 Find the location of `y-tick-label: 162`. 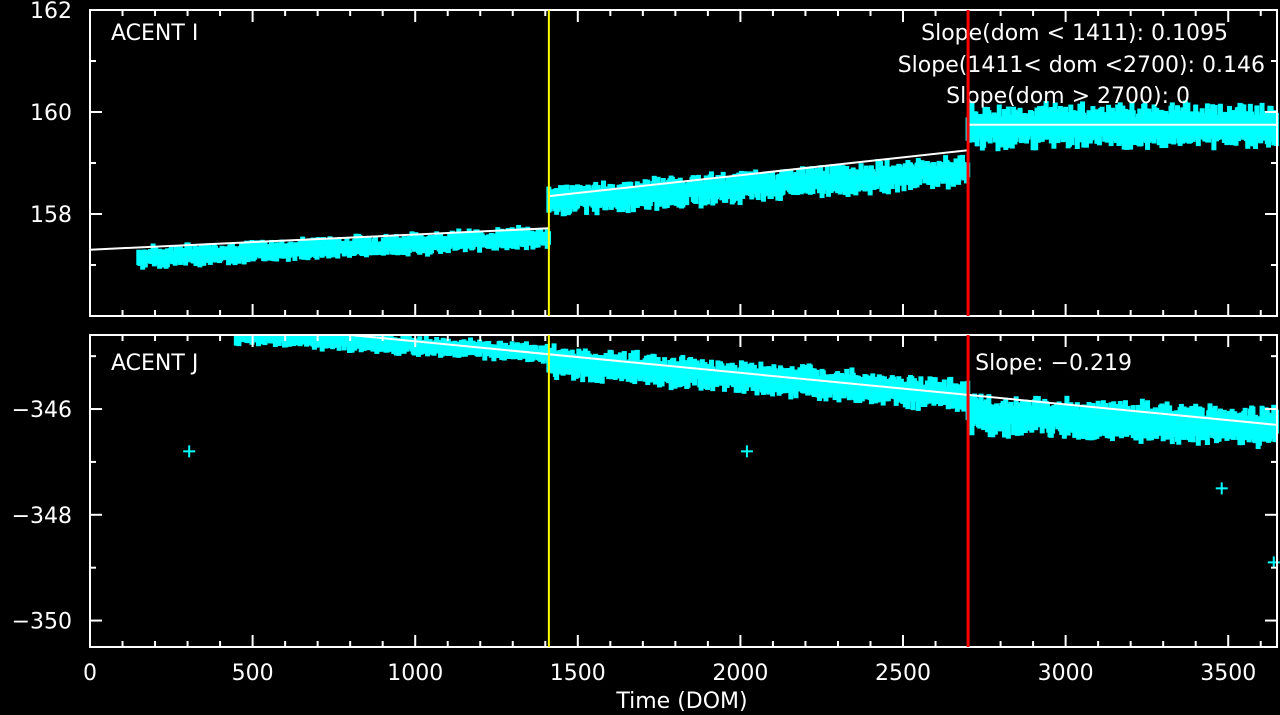

y-tick-label: 162 is located at coordinates (51, 12).